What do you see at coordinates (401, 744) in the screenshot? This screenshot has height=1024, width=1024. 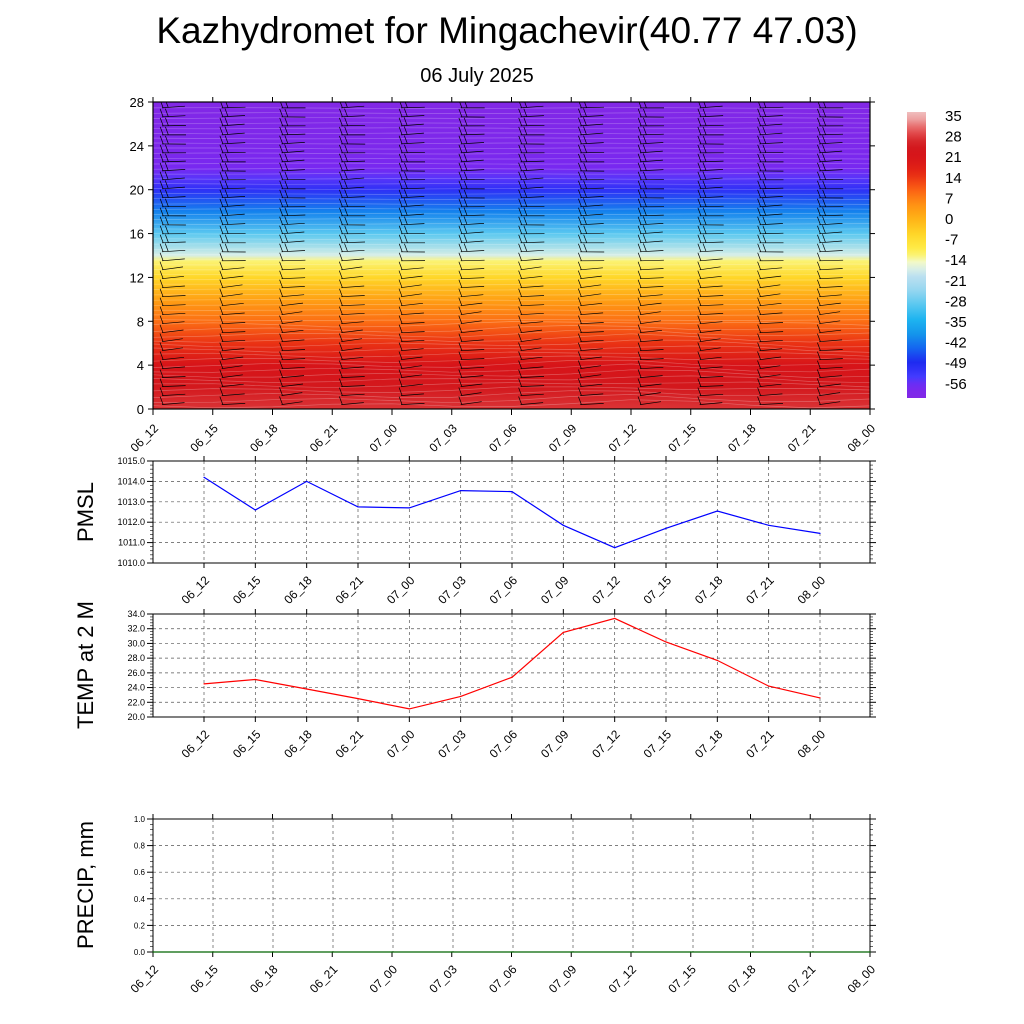 I see `x-tick-label: 07_00` at bounding box center [401, 744].